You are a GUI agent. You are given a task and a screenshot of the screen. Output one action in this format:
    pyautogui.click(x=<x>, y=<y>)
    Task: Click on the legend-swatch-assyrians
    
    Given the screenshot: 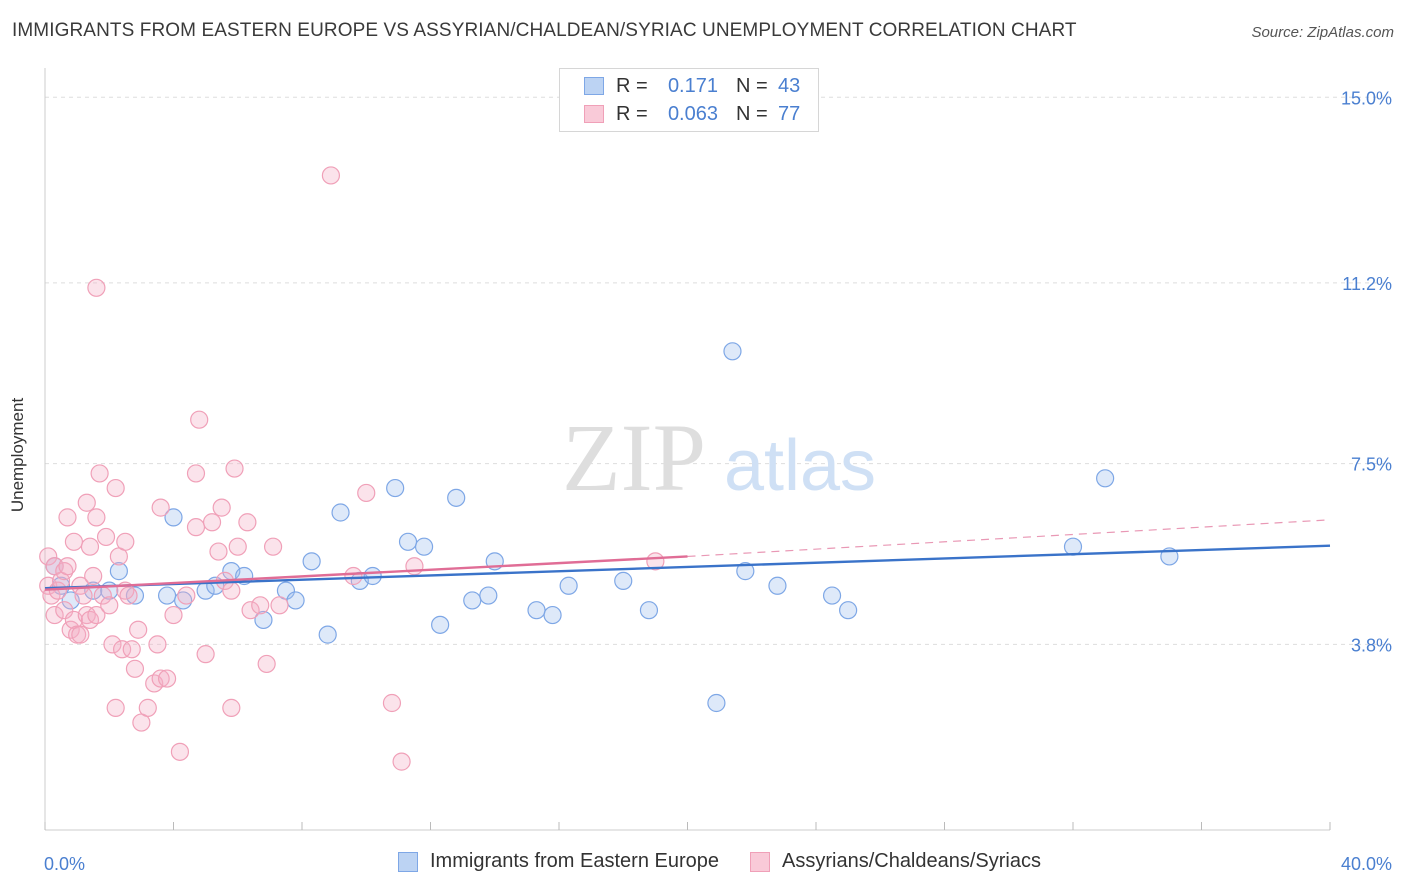 What is the action you would take?
    pyautogui.click(x=760, y=861)
    